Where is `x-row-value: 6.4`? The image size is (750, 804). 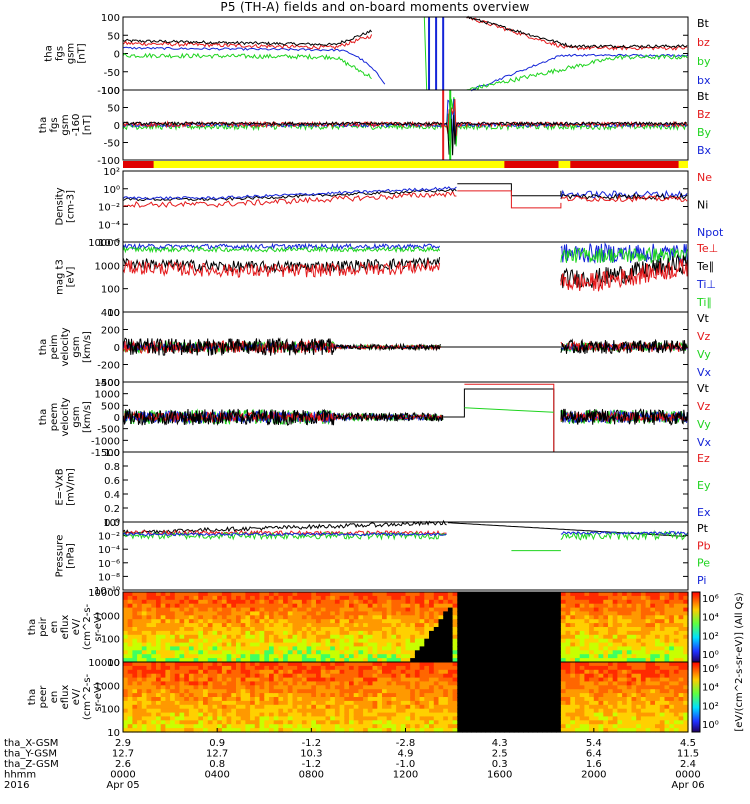 x-row-value: 6.4 is located at coordinates (594, 754).